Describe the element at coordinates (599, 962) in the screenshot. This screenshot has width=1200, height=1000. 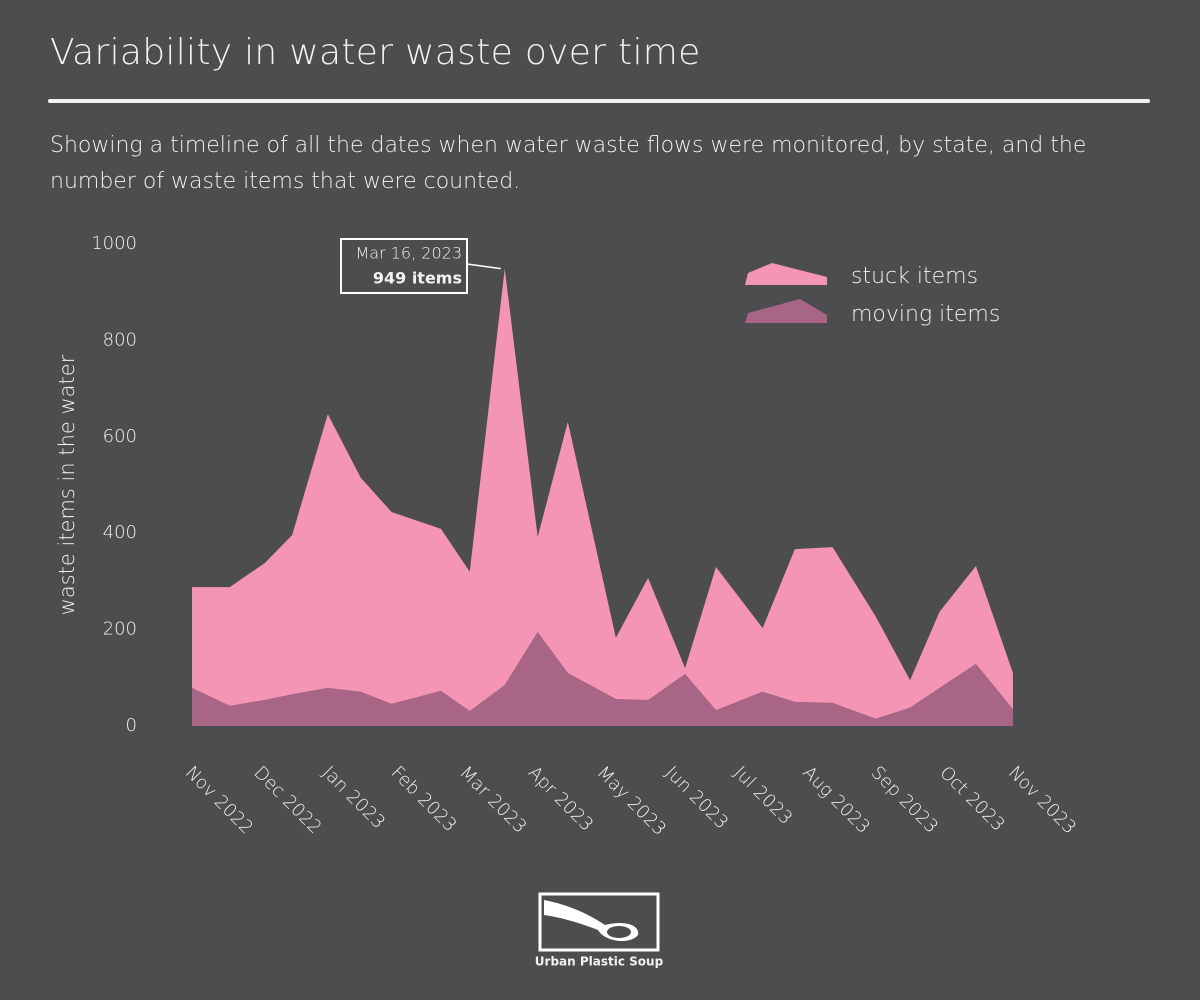
I see `logo-text: Urban Plastic Soup` at that location.